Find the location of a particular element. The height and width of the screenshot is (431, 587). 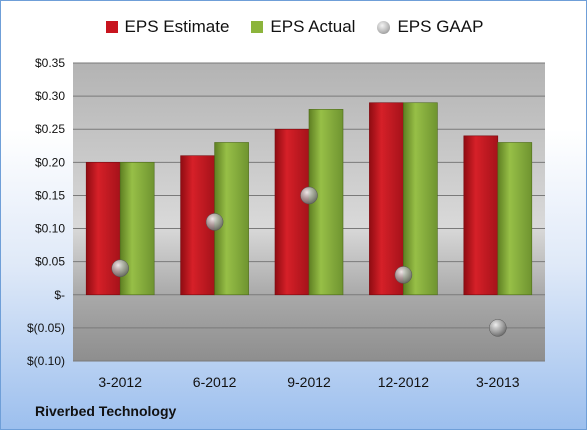

legend-label-eps-gaap: EPS GAAP is located at coordinates (440, 26).